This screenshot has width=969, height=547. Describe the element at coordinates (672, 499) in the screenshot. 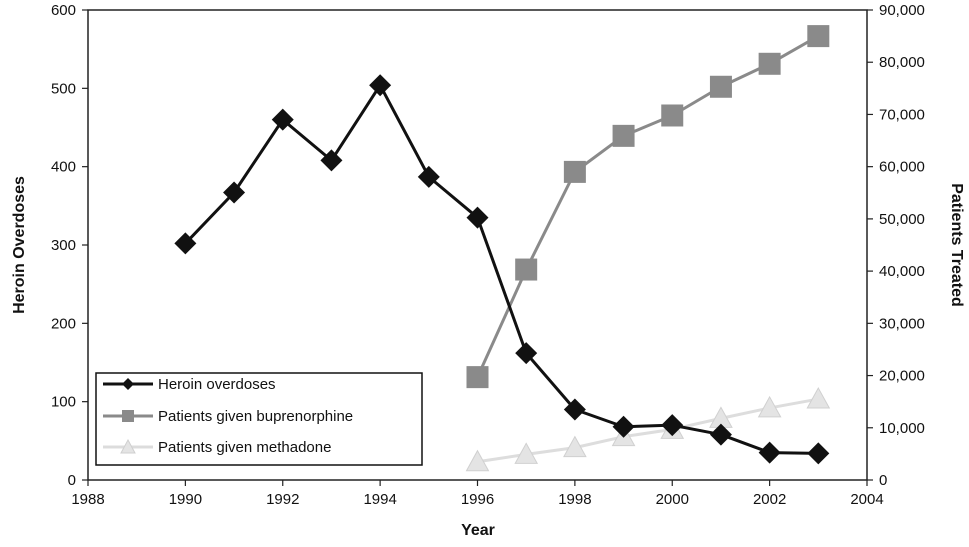

I see `x-tick-label: 2000` at that location.